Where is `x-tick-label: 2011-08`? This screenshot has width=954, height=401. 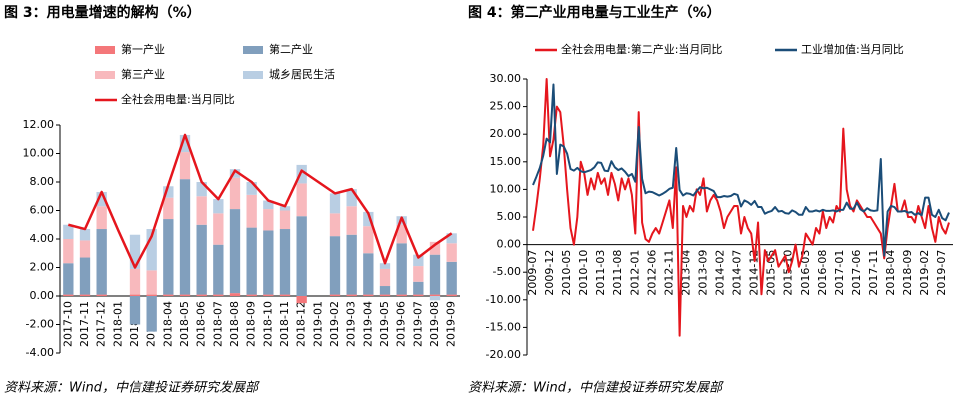
x-tick-label: 2011-08 is located at coordinates (617, 273).